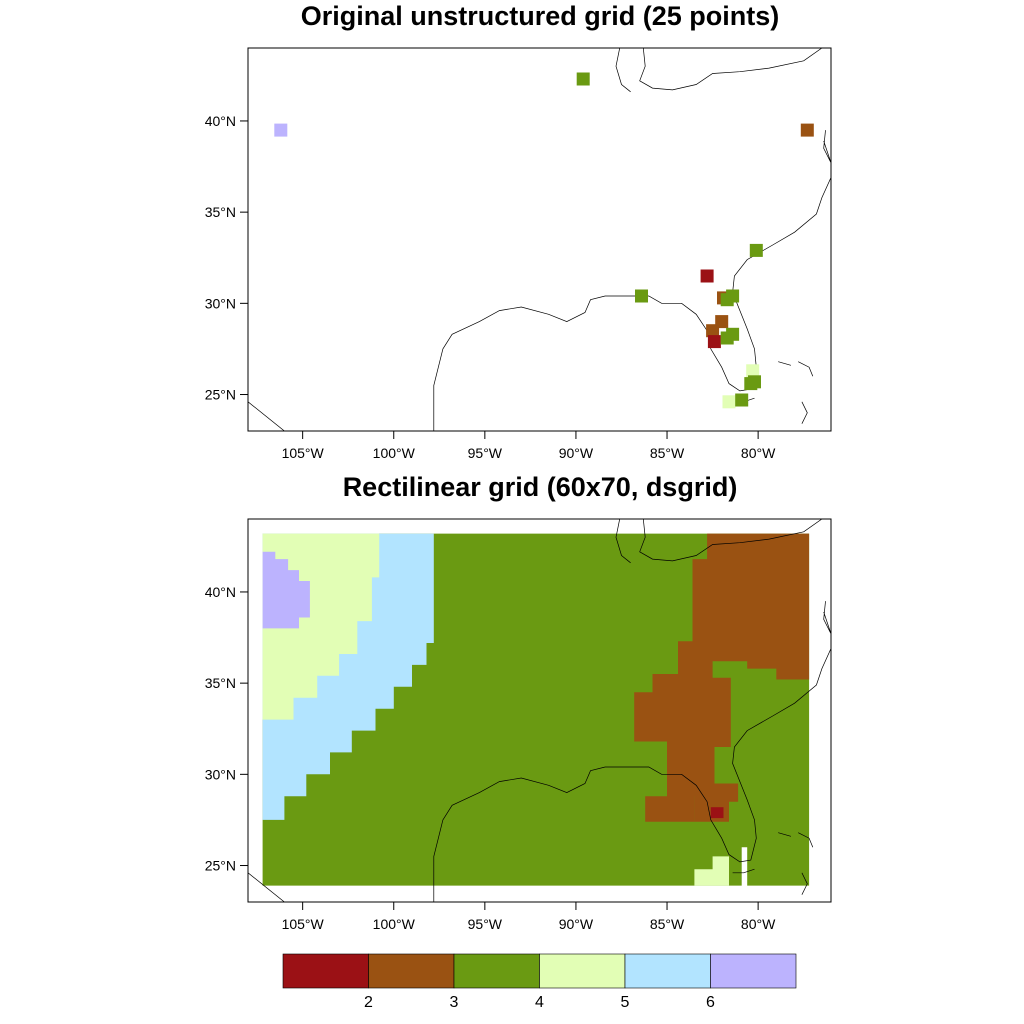  I want to click on colorbar-label: 2, so click(368, 1002).